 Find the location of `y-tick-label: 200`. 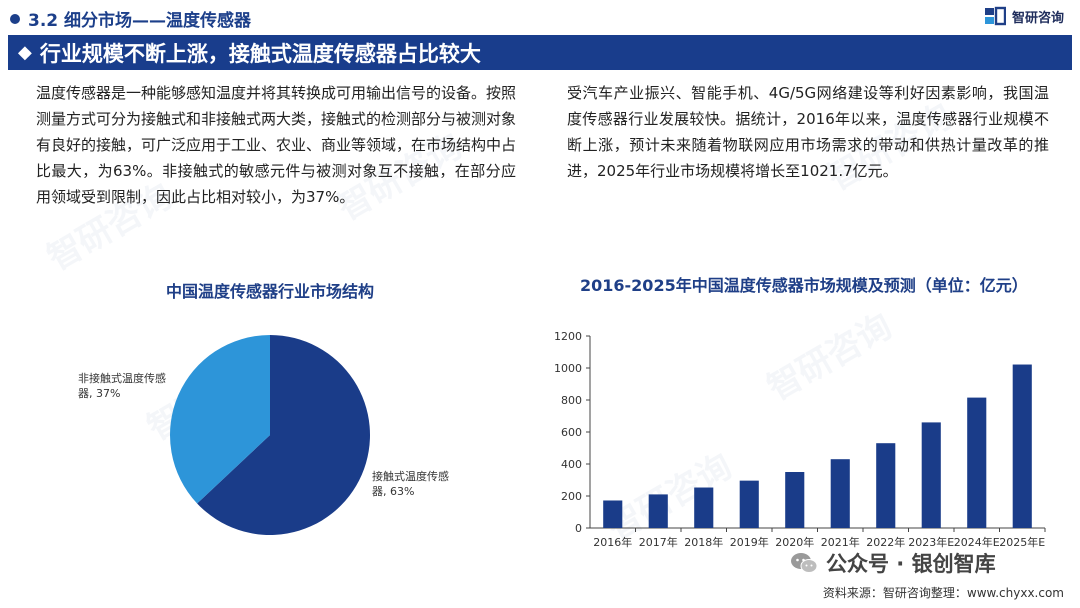

y-tick-label: 200 is located at coordinates (571, 496).